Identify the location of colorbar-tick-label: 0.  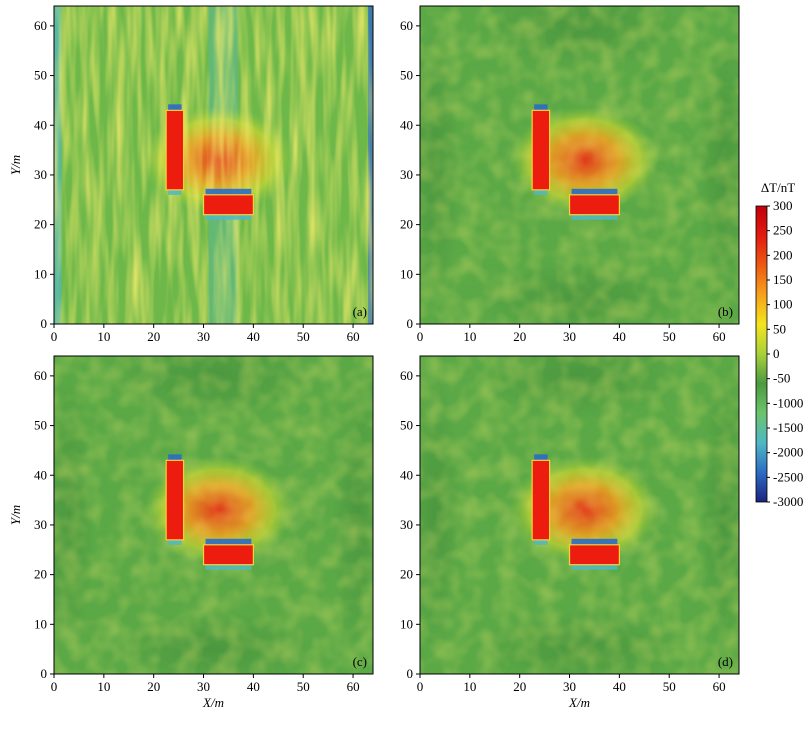
(776, 353).